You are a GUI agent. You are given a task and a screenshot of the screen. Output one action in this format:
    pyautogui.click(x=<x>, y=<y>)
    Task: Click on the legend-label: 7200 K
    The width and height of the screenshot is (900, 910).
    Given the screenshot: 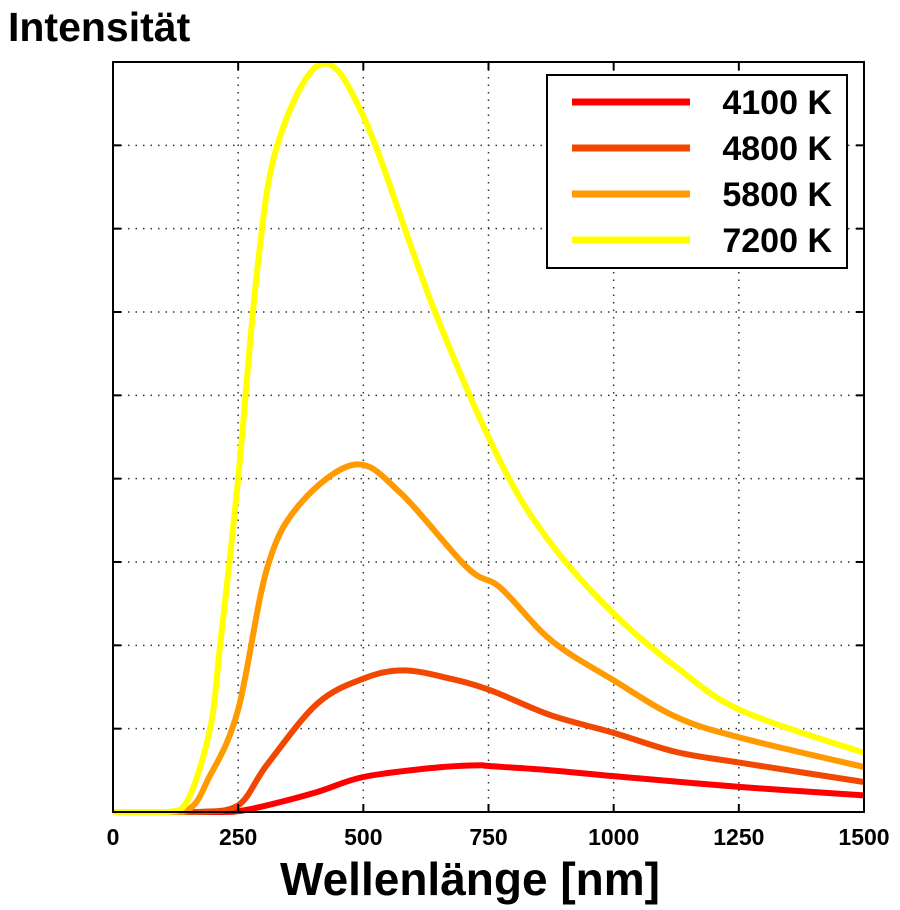 What is the action you would take?
    pyautogui.click(x=777, y=241)
    